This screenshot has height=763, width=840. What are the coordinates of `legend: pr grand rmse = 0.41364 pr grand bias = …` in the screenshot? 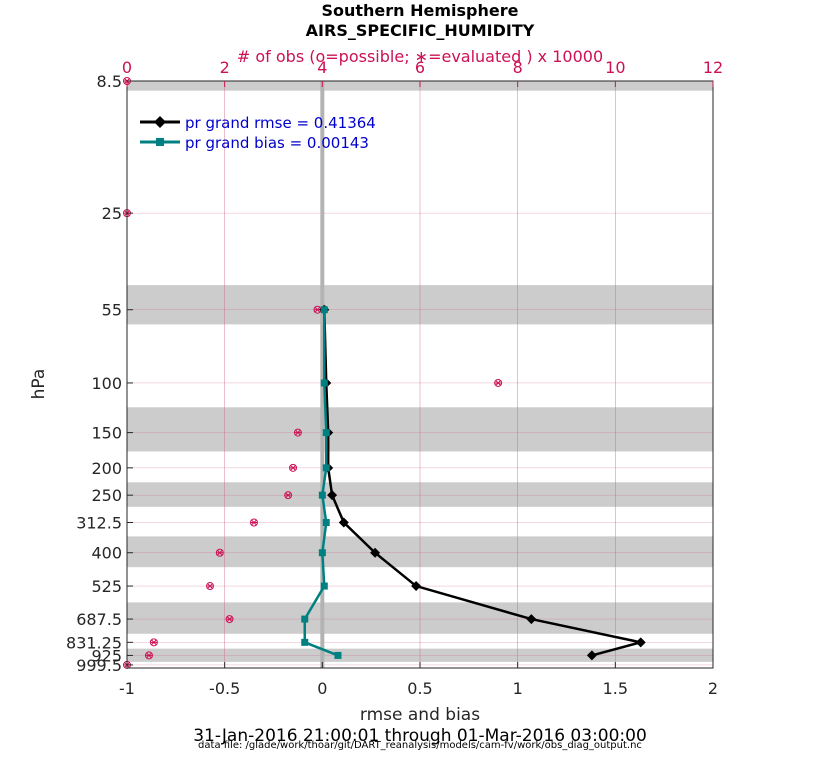 It's located at (258, 133).